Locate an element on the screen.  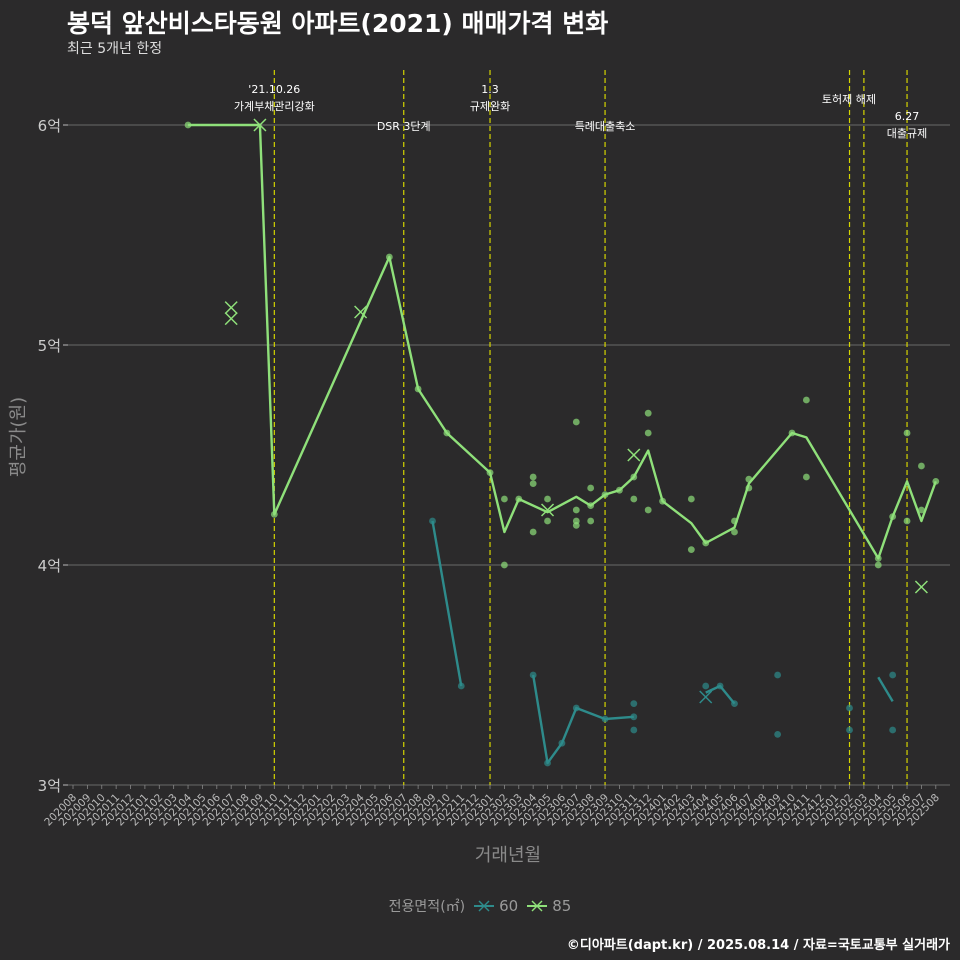
event-label: DSR 3단계 is located at coordinates (404, 126).